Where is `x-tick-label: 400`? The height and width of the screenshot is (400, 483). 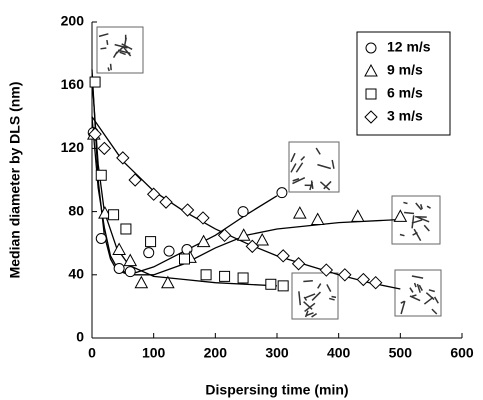
x-tick-label: 400 is located at coordinates (339, 353).